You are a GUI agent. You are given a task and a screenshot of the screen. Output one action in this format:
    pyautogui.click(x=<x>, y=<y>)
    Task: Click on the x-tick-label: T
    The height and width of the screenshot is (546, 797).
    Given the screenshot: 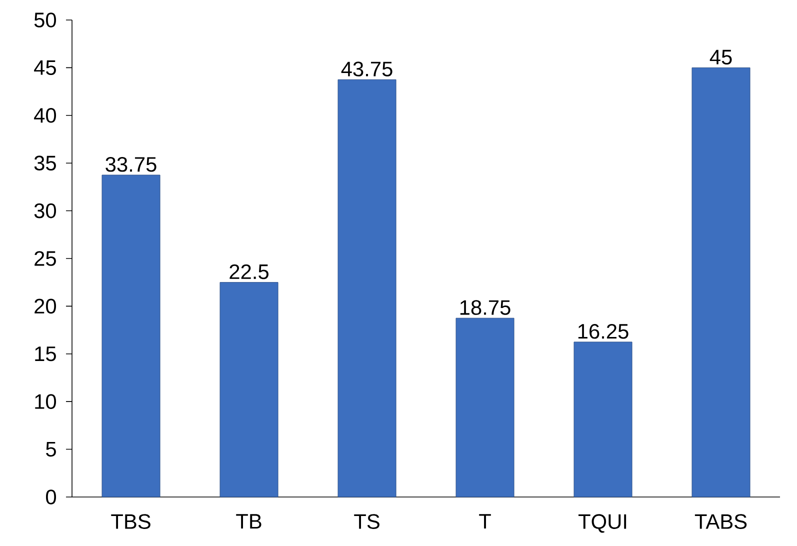 What is the action you would take?
    pyautogui.click(x=485, y=521)
    